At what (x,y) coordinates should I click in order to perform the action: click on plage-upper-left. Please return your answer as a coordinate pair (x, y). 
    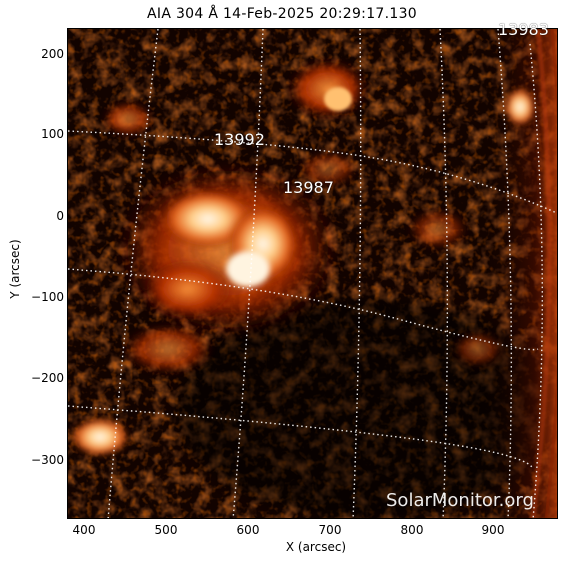
    Looking at the image, I should click on (128, 119).